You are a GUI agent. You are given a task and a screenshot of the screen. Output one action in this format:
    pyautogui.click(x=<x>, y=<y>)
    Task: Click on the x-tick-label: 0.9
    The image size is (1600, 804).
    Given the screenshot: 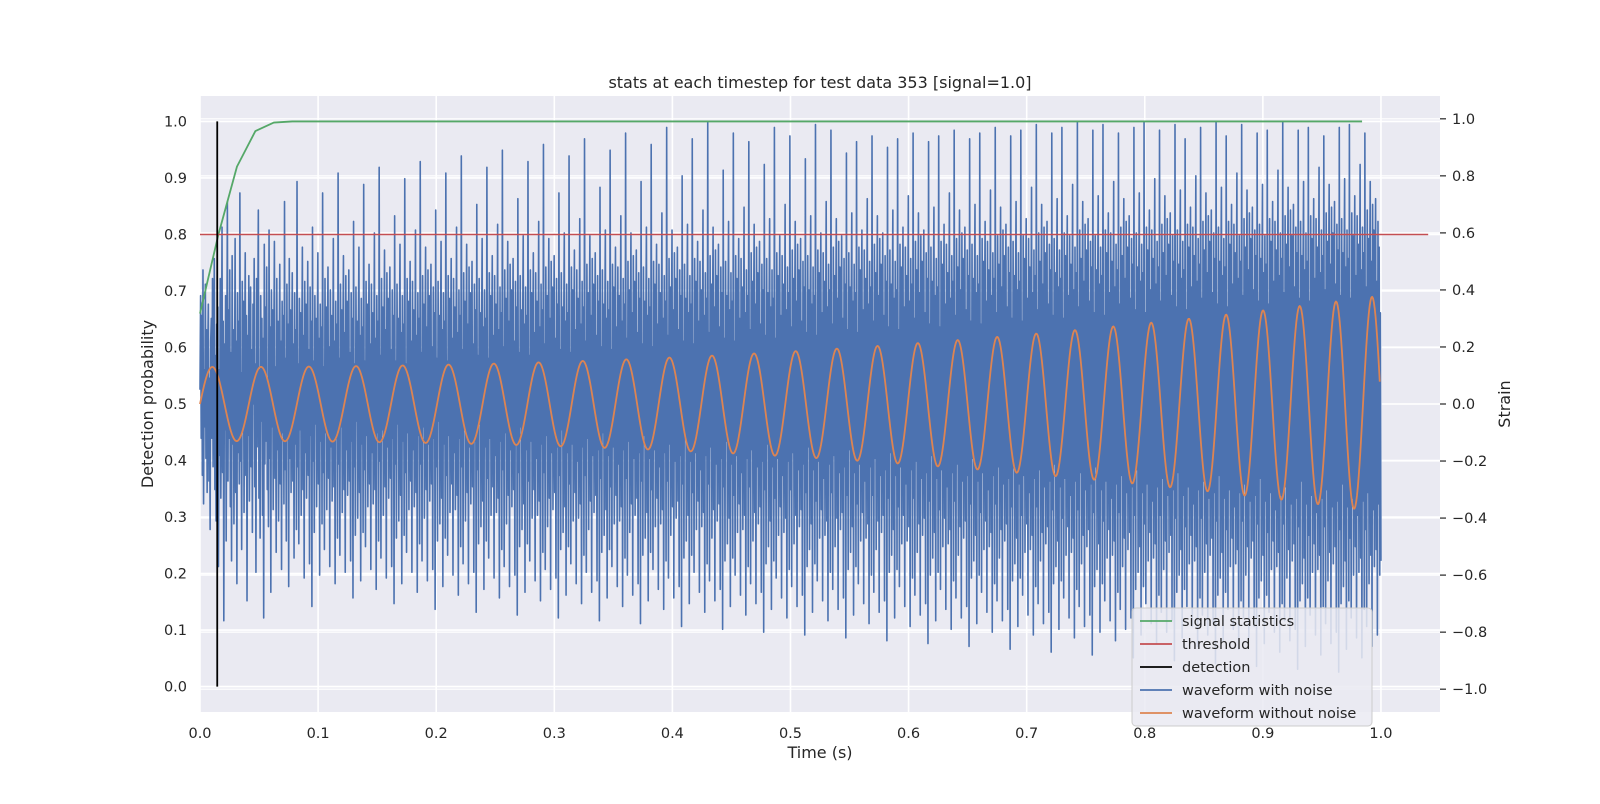 What is the action you would take?
    pyautogui.click(x=1262, y=734)
    